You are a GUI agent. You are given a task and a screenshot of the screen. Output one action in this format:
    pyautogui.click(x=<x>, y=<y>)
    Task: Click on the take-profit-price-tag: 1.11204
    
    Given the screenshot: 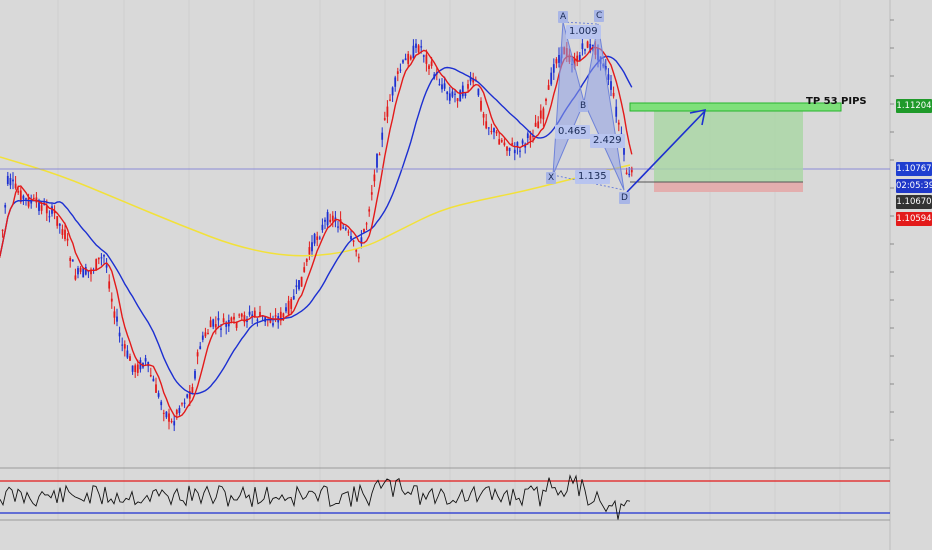 What is the action you would take?
    pyautogui.click(x=914, y=106)
    